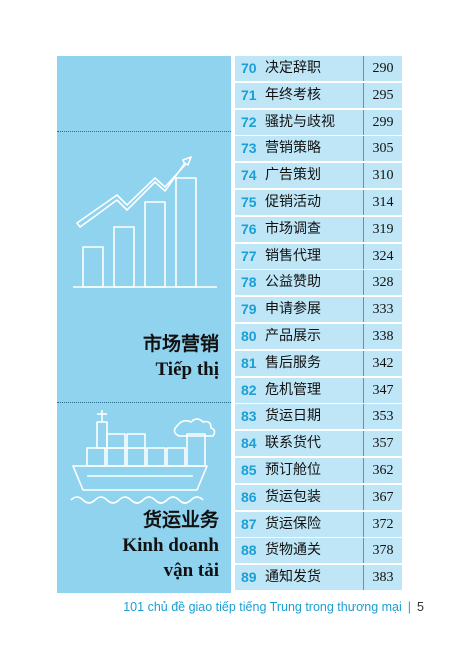  What do you see at coordinates (382, 551) in the screenshot?
I see `entry-page: 378` at bounding box center [382, 551].